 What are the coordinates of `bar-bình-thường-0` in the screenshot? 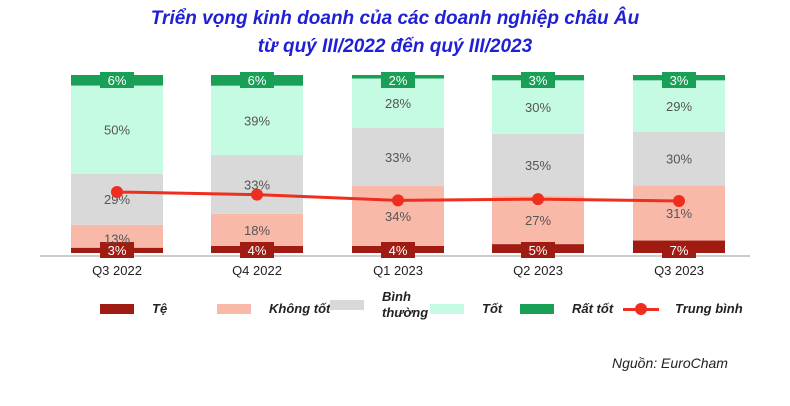 It's located at (117, 199).